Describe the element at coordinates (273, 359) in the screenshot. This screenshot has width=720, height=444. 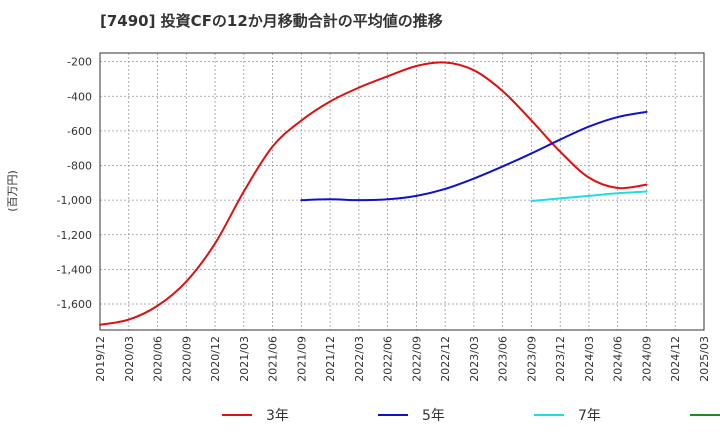
I see `x-tick-label: 2021/06` at that location.